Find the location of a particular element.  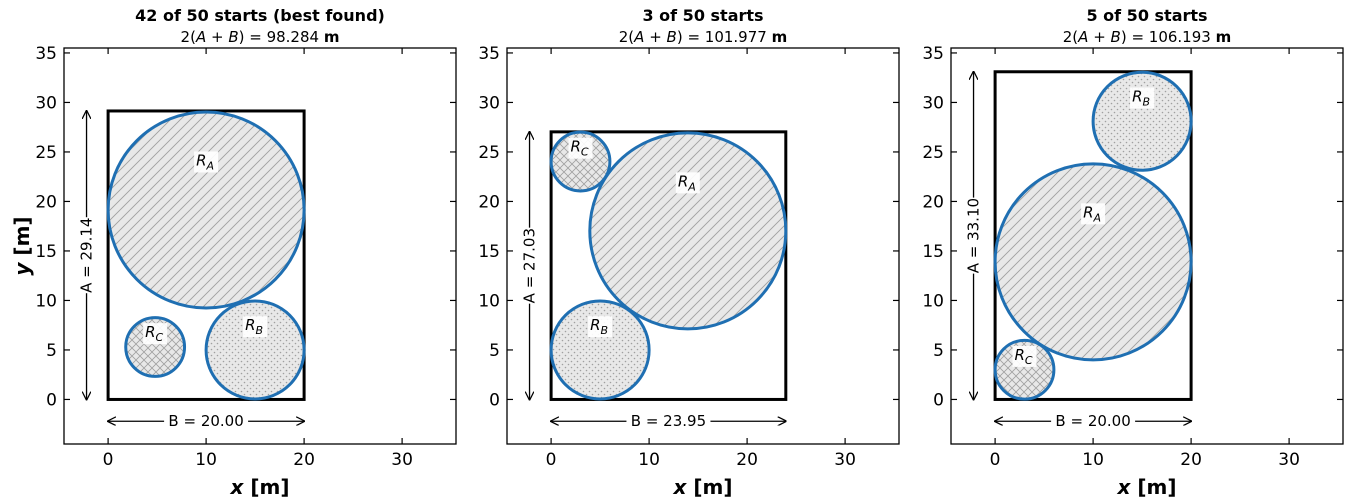

chart-subtitle: 2(A + B) = 106.193 m is located at coordinates (1147, 37).